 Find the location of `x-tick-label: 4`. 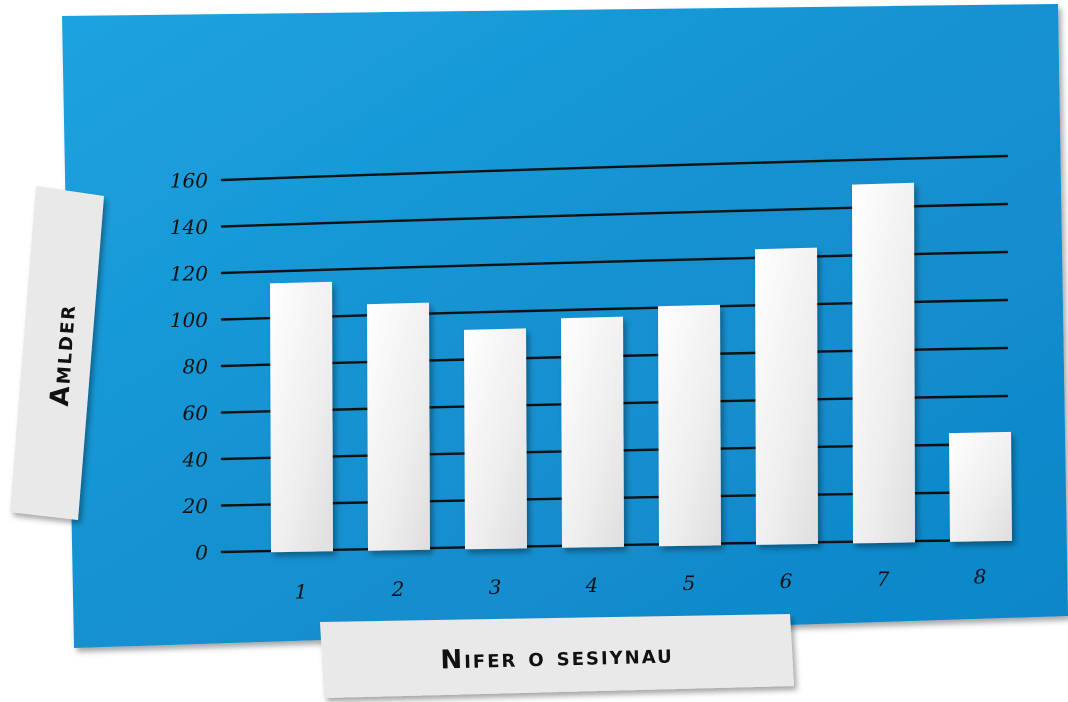

x-tick-label: 4 is located at coordinates (592, 585).